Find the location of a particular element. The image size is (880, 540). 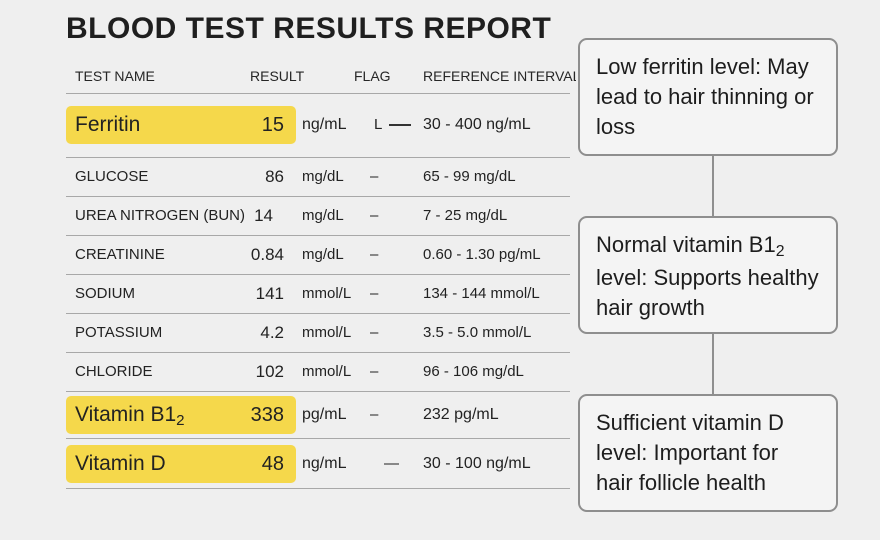

table-row-sodium: SODIUM 141 mmol/L – 134 - 144 mmol/L is located at coordinates (321, 294).